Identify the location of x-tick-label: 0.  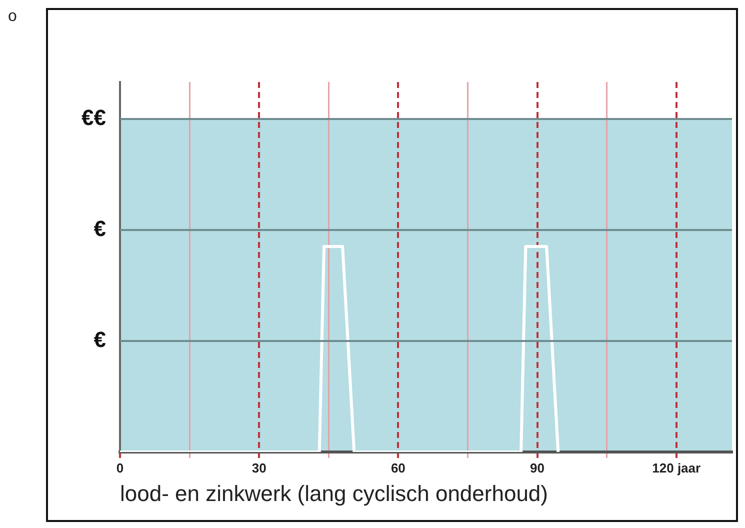
(120, 468).